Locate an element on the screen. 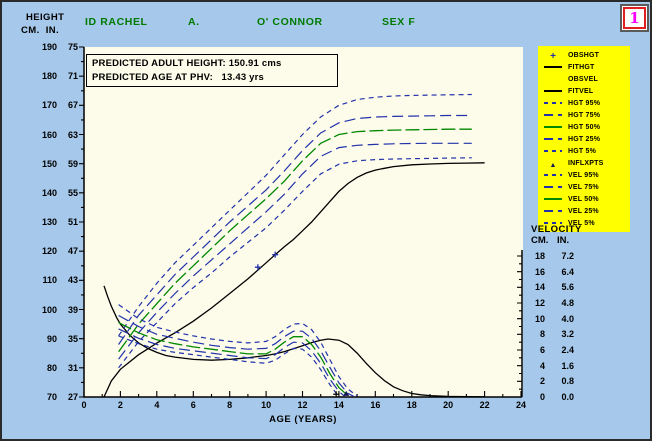 The height and width of the screenshot is (441, 652). x-tick-label: 4 is located at coordinates (157, 405).